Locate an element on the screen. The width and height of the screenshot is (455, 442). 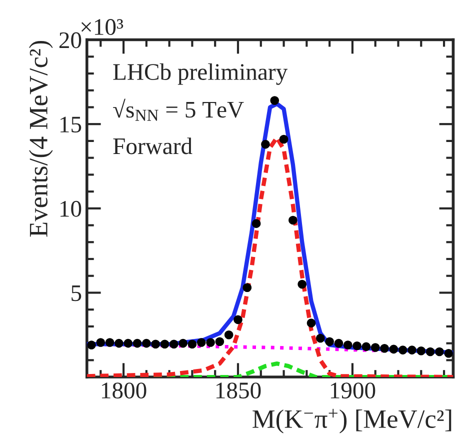
x-tick-label: 1850 is located at coordinates (238, 390).